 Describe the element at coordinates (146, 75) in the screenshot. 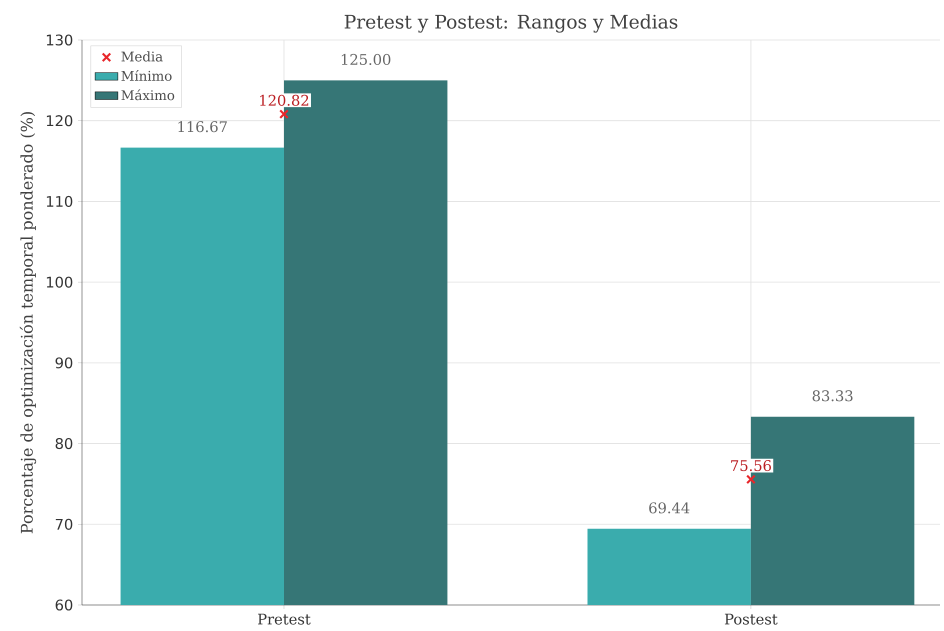

I see `legend-label: Mínimo` at that location.